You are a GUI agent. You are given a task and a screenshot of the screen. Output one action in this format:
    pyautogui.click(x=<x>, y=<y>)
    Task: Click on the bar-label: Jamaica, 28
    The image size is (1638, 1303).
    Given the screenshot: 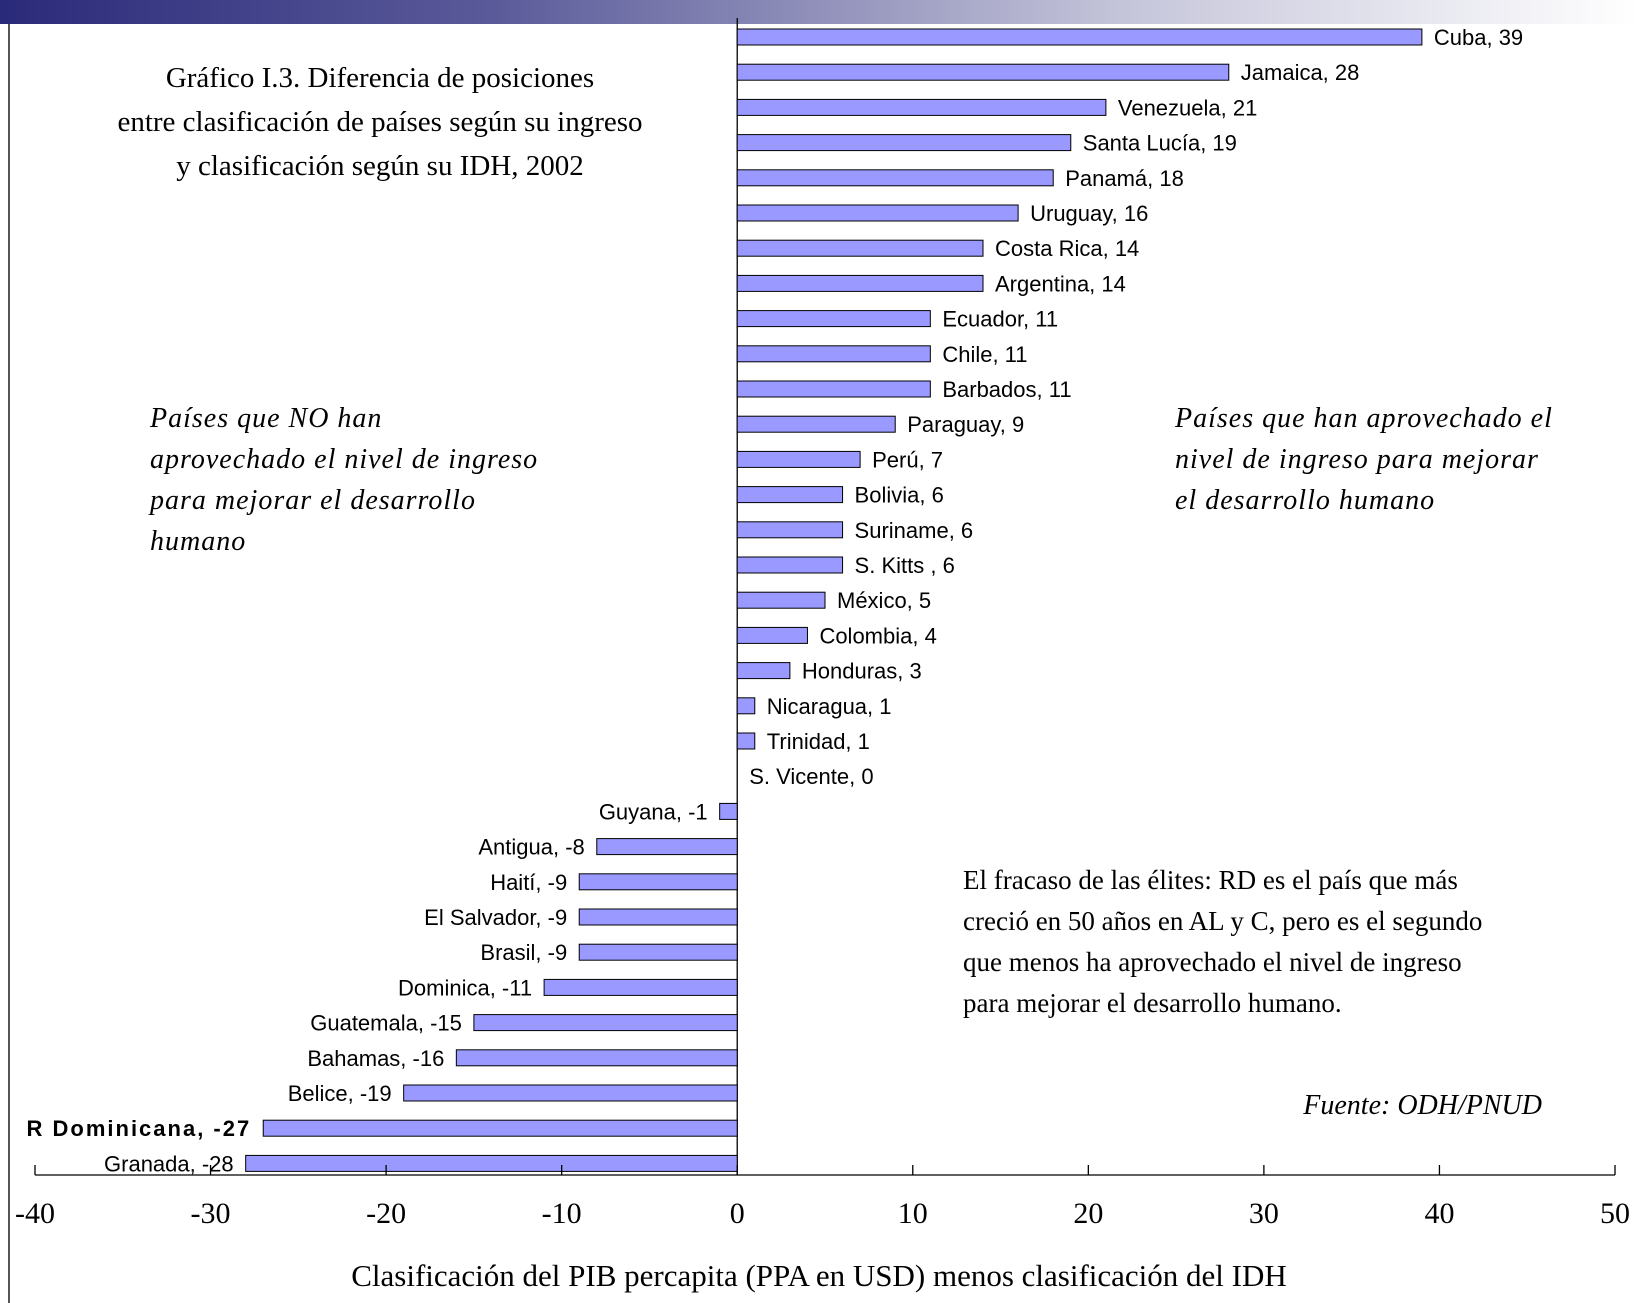 What is the action you would take?
    pyautogui.click(x=1300, y=72)
    